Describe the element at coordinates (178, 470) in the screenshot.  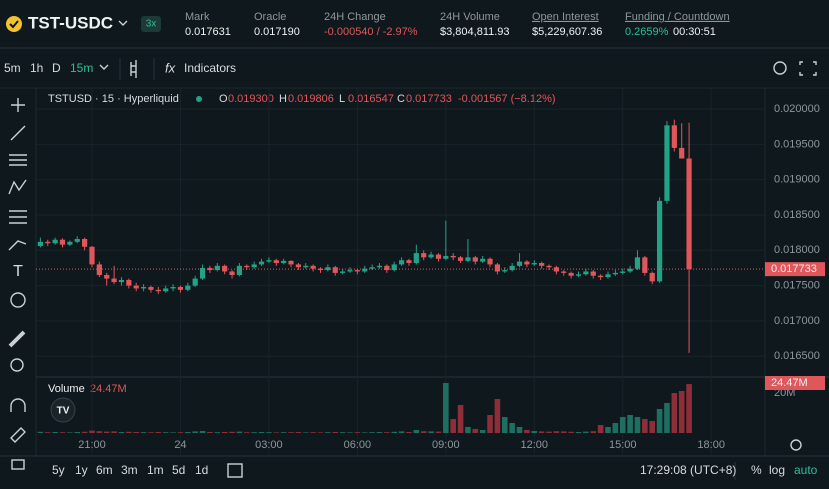
I see `range-button: 5d` at that location.